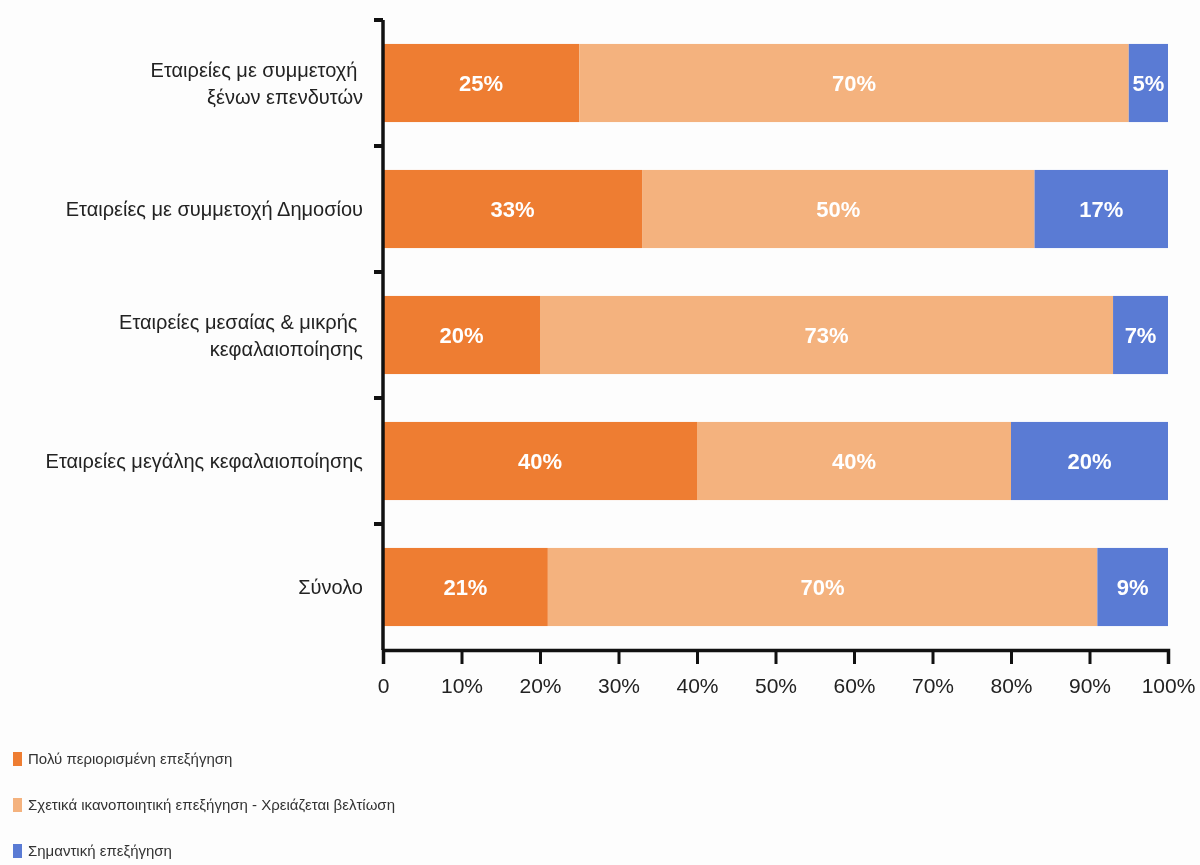 The height and width of the screenshot is (865, 1200). I want to click on x-tick-label: 20%, so click(540, 685).